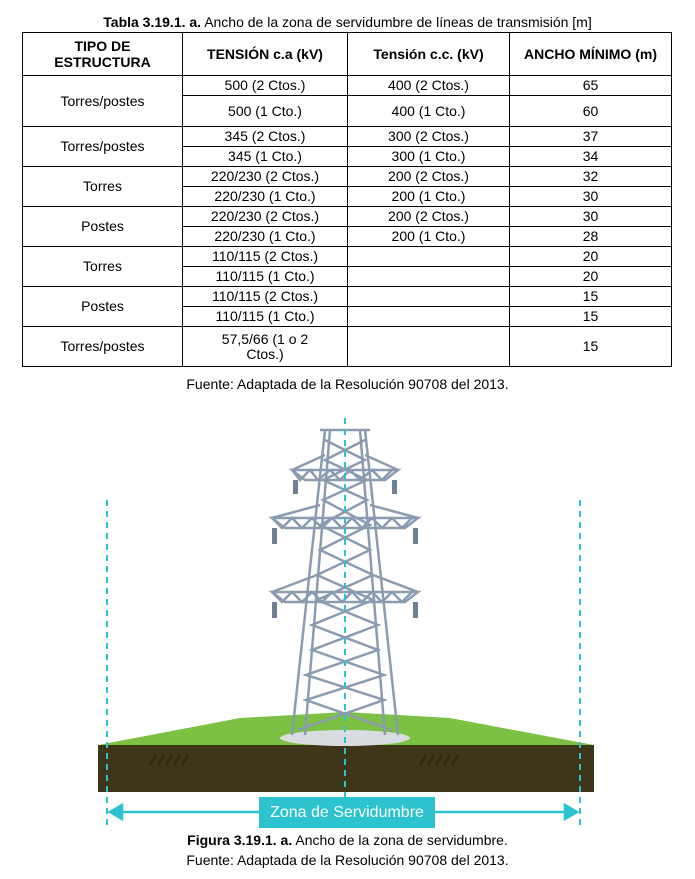  What do you see at coordinates (590, 136) in the screenshot?
I see `min-width: 37` at bounding box center [590, 136].